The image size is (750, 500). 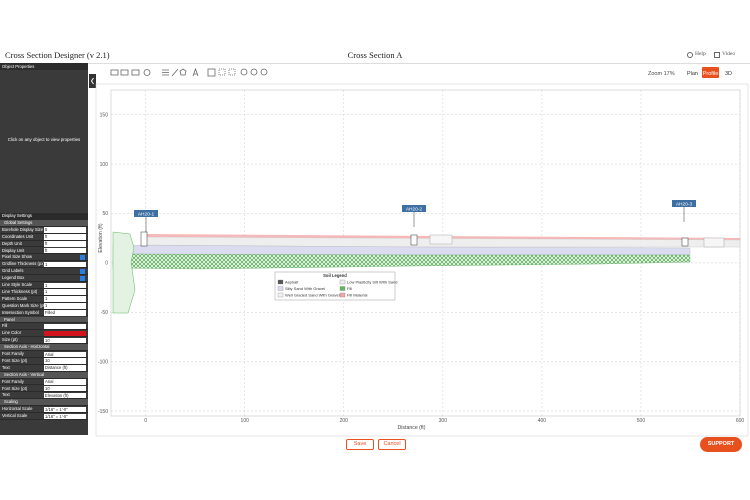 I want to click on settings-row: Horizontal Scale 1/16" = 1'-0", so click(x=44, y=410).